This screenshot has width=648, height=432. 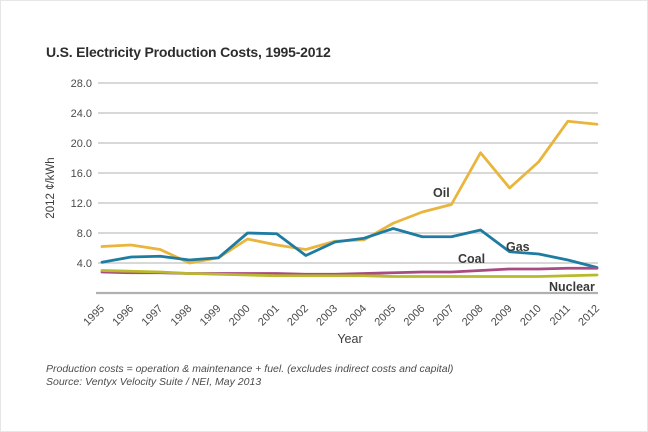 What do you see at coordinates (211, 316) in the screenshot?
I see `x-tick-label-1999: 1999` at bounding box center [211, 316].